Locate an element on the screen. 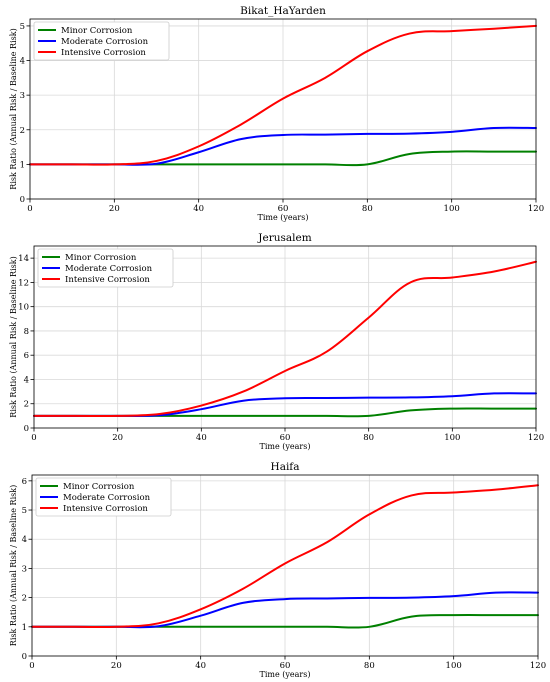  y-tick-label: 14 is located at coordinates (23, 259).